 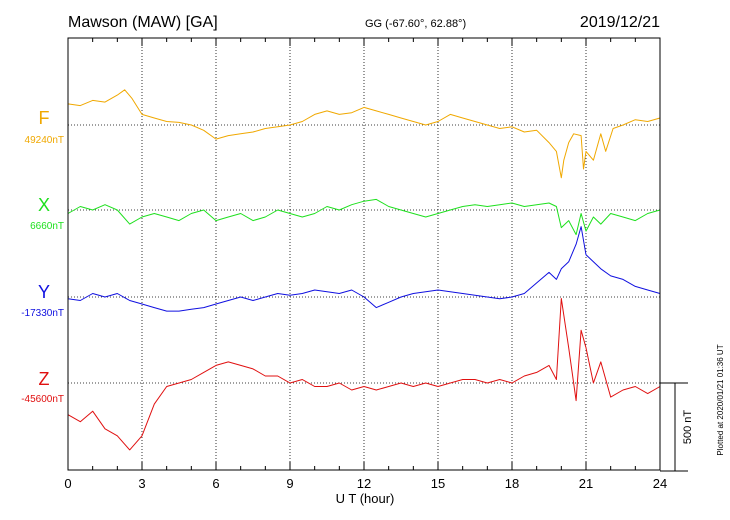 I want to click on station-title: Mawson (MAW) [GA], so click(x=143, y=22).